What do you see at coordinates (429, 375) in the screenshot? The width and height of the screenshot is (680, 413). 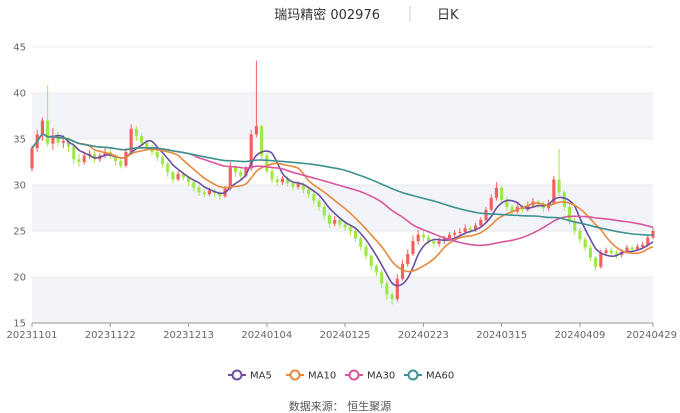 I see `legend-item-ma60: MA60` at bounding box center [429, 375].